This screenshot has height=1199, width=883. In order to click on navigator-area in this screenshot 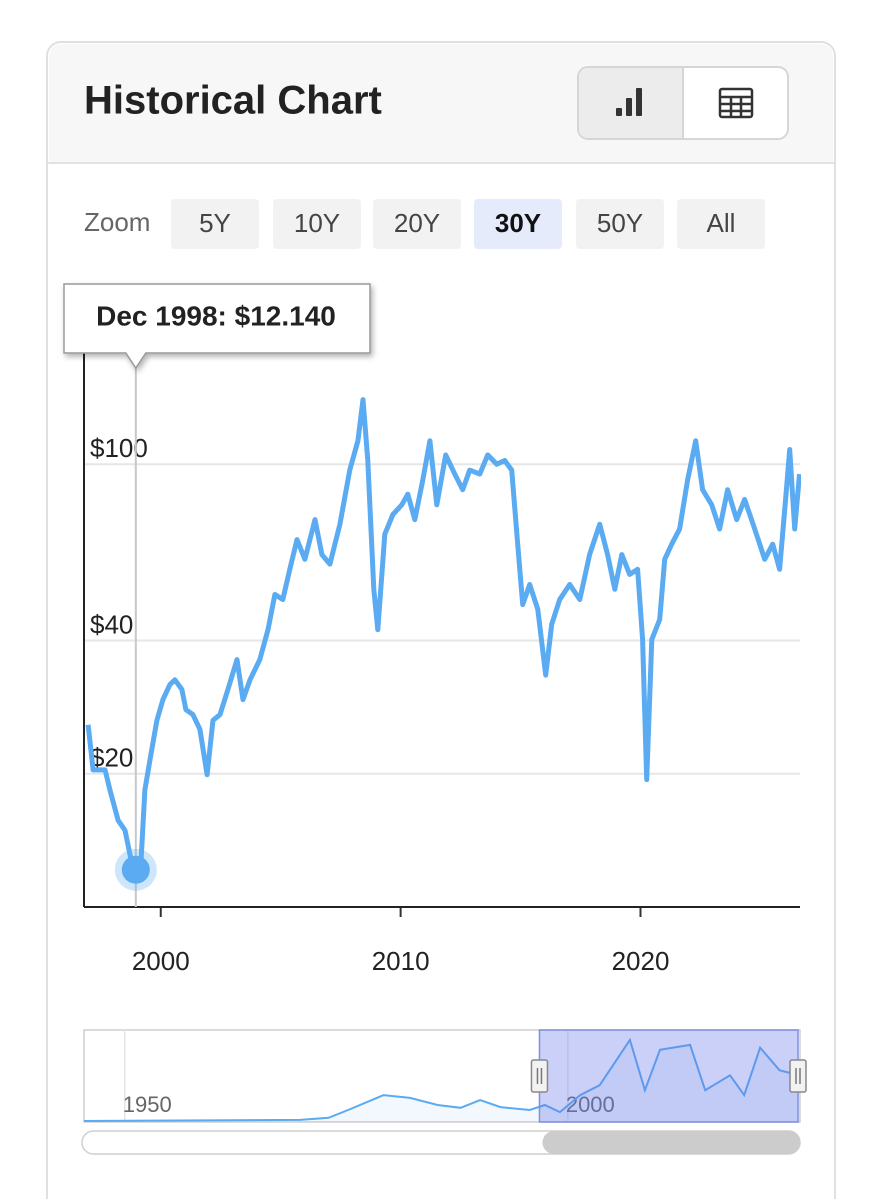, I will do `click(442, 1080)`.